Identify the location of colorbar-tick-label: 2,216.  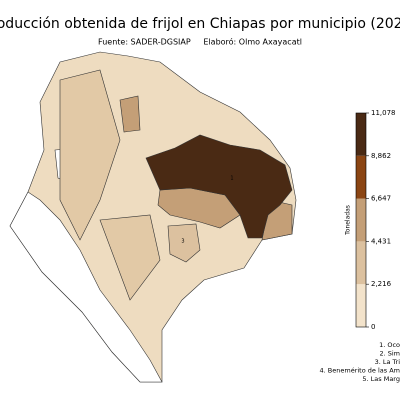
(381, 284).